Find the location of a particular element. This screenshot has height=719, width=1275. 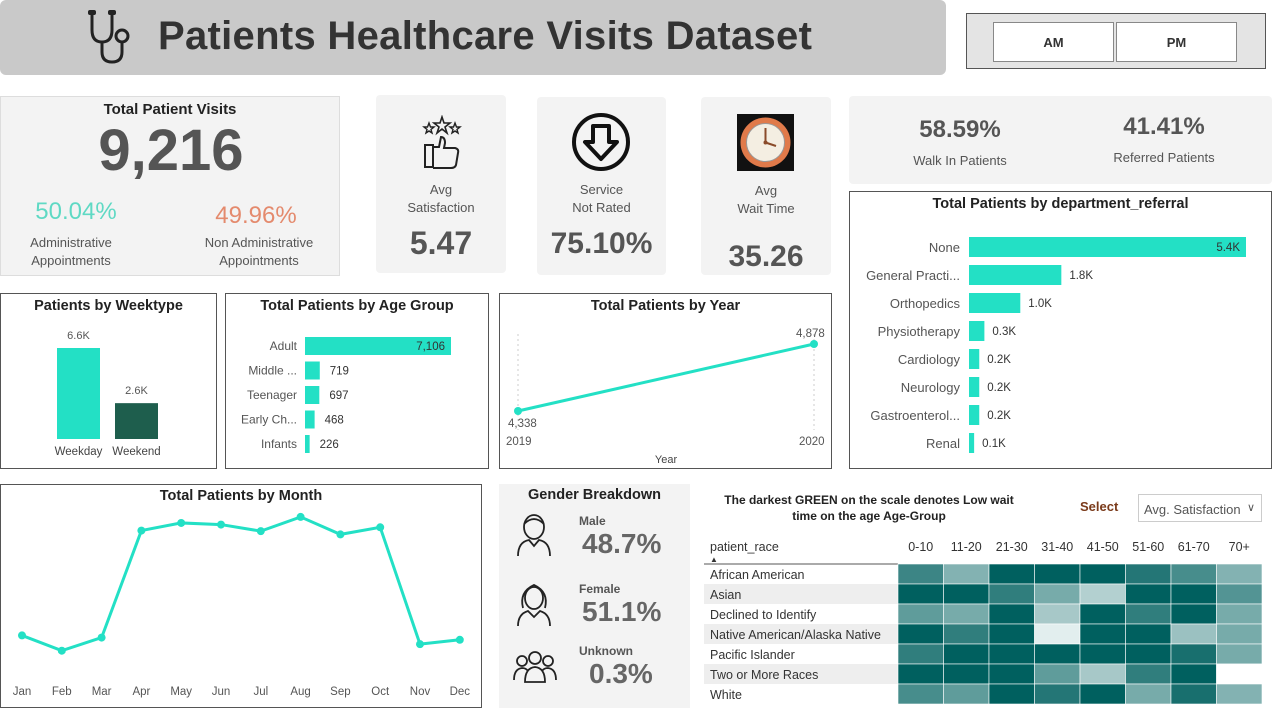

referred-label: Referred Patients is located at coordinates (1164, 157).